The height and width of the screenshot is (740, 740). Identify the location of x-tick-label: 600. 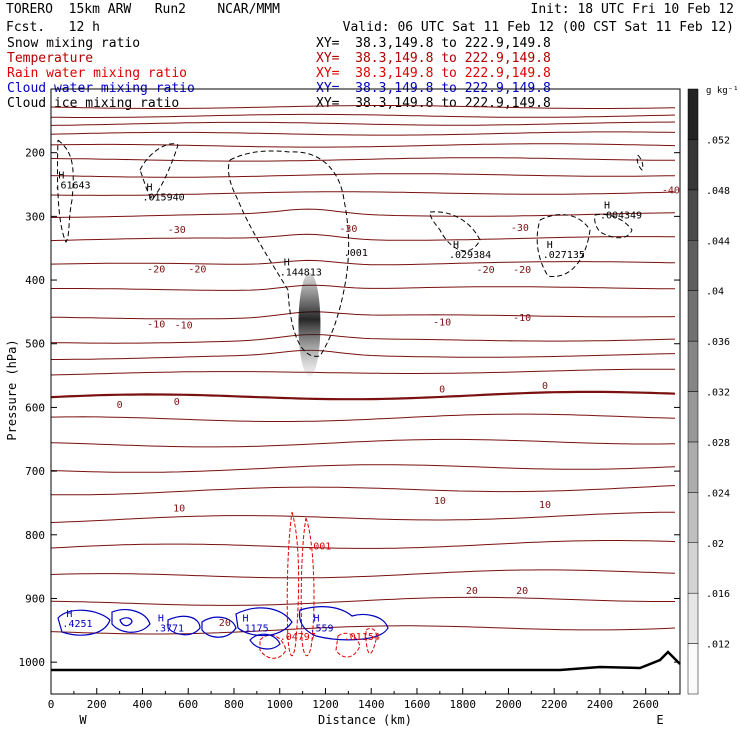
(188, 704).